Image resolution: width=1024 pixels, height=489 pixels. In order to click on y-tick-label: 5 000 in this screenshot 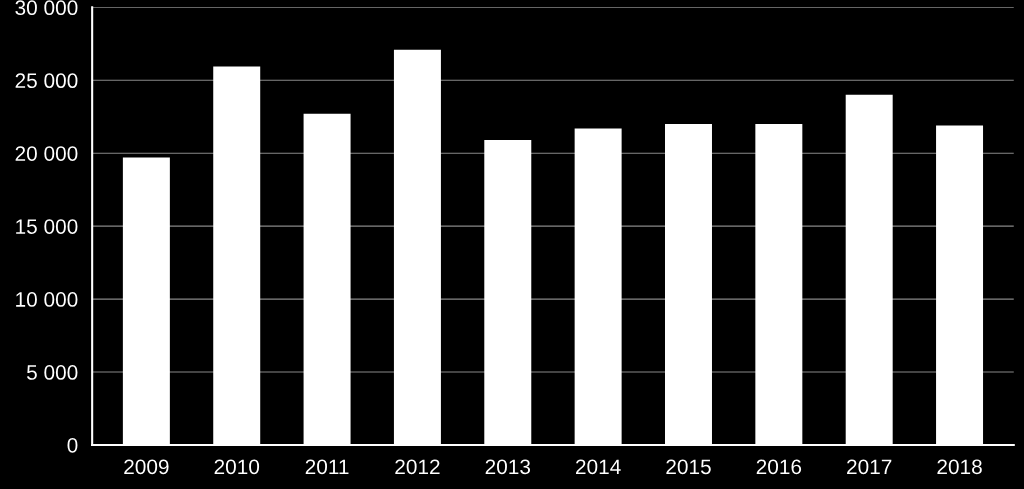, I will do `click(52, 372)`.